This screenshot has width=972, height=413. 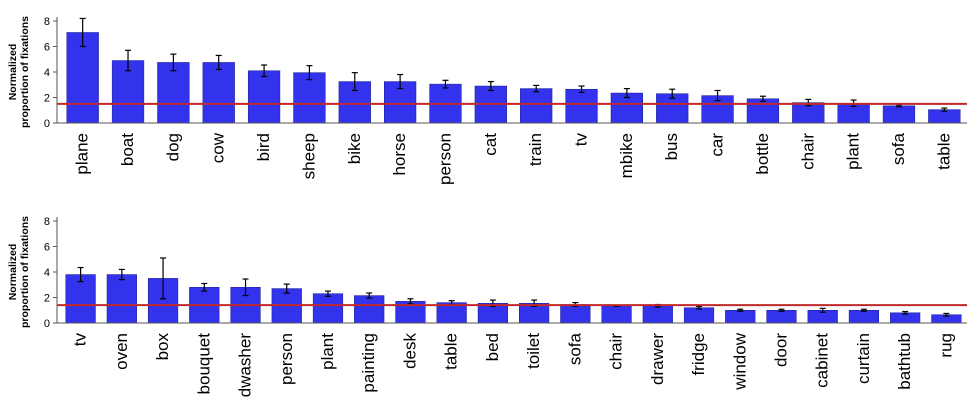 What do you see at coordinates (904, 361) in the screenshot?
I see `x-tick-label: bathtub` at bounding box center [904, 361].